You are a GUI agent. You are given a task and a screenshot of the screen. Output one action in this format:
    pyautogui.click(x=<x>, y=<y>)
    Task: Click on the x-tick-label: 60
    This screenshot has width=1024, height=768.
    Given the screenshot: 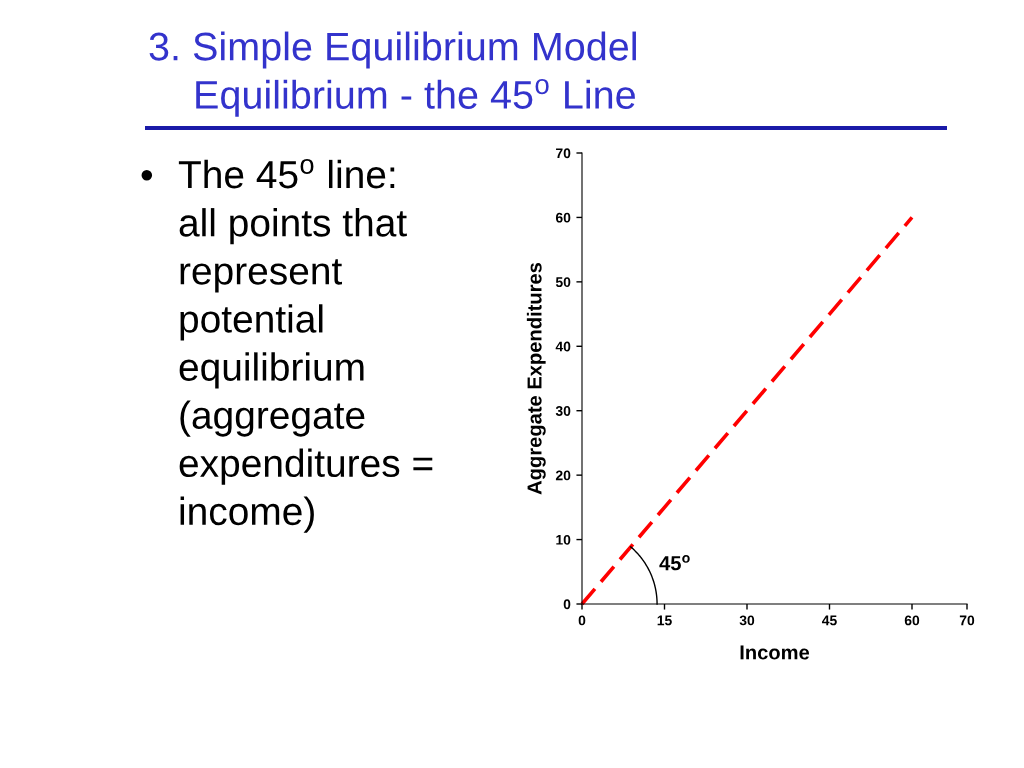 What is the action you would take?
    pyautogui.click(x=912, y=620)
    